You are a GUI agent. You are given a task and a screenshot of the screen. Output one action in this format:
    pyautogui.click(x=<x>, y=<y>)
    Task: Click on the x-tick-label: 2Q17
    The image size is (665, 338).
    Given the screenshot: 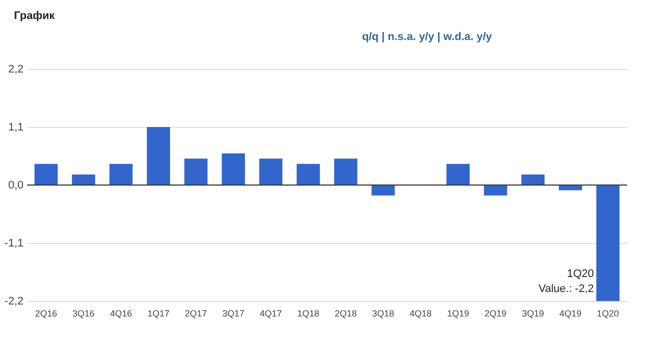 What is the action you would take?
    pyautogui.click(x=195, y=313)
    